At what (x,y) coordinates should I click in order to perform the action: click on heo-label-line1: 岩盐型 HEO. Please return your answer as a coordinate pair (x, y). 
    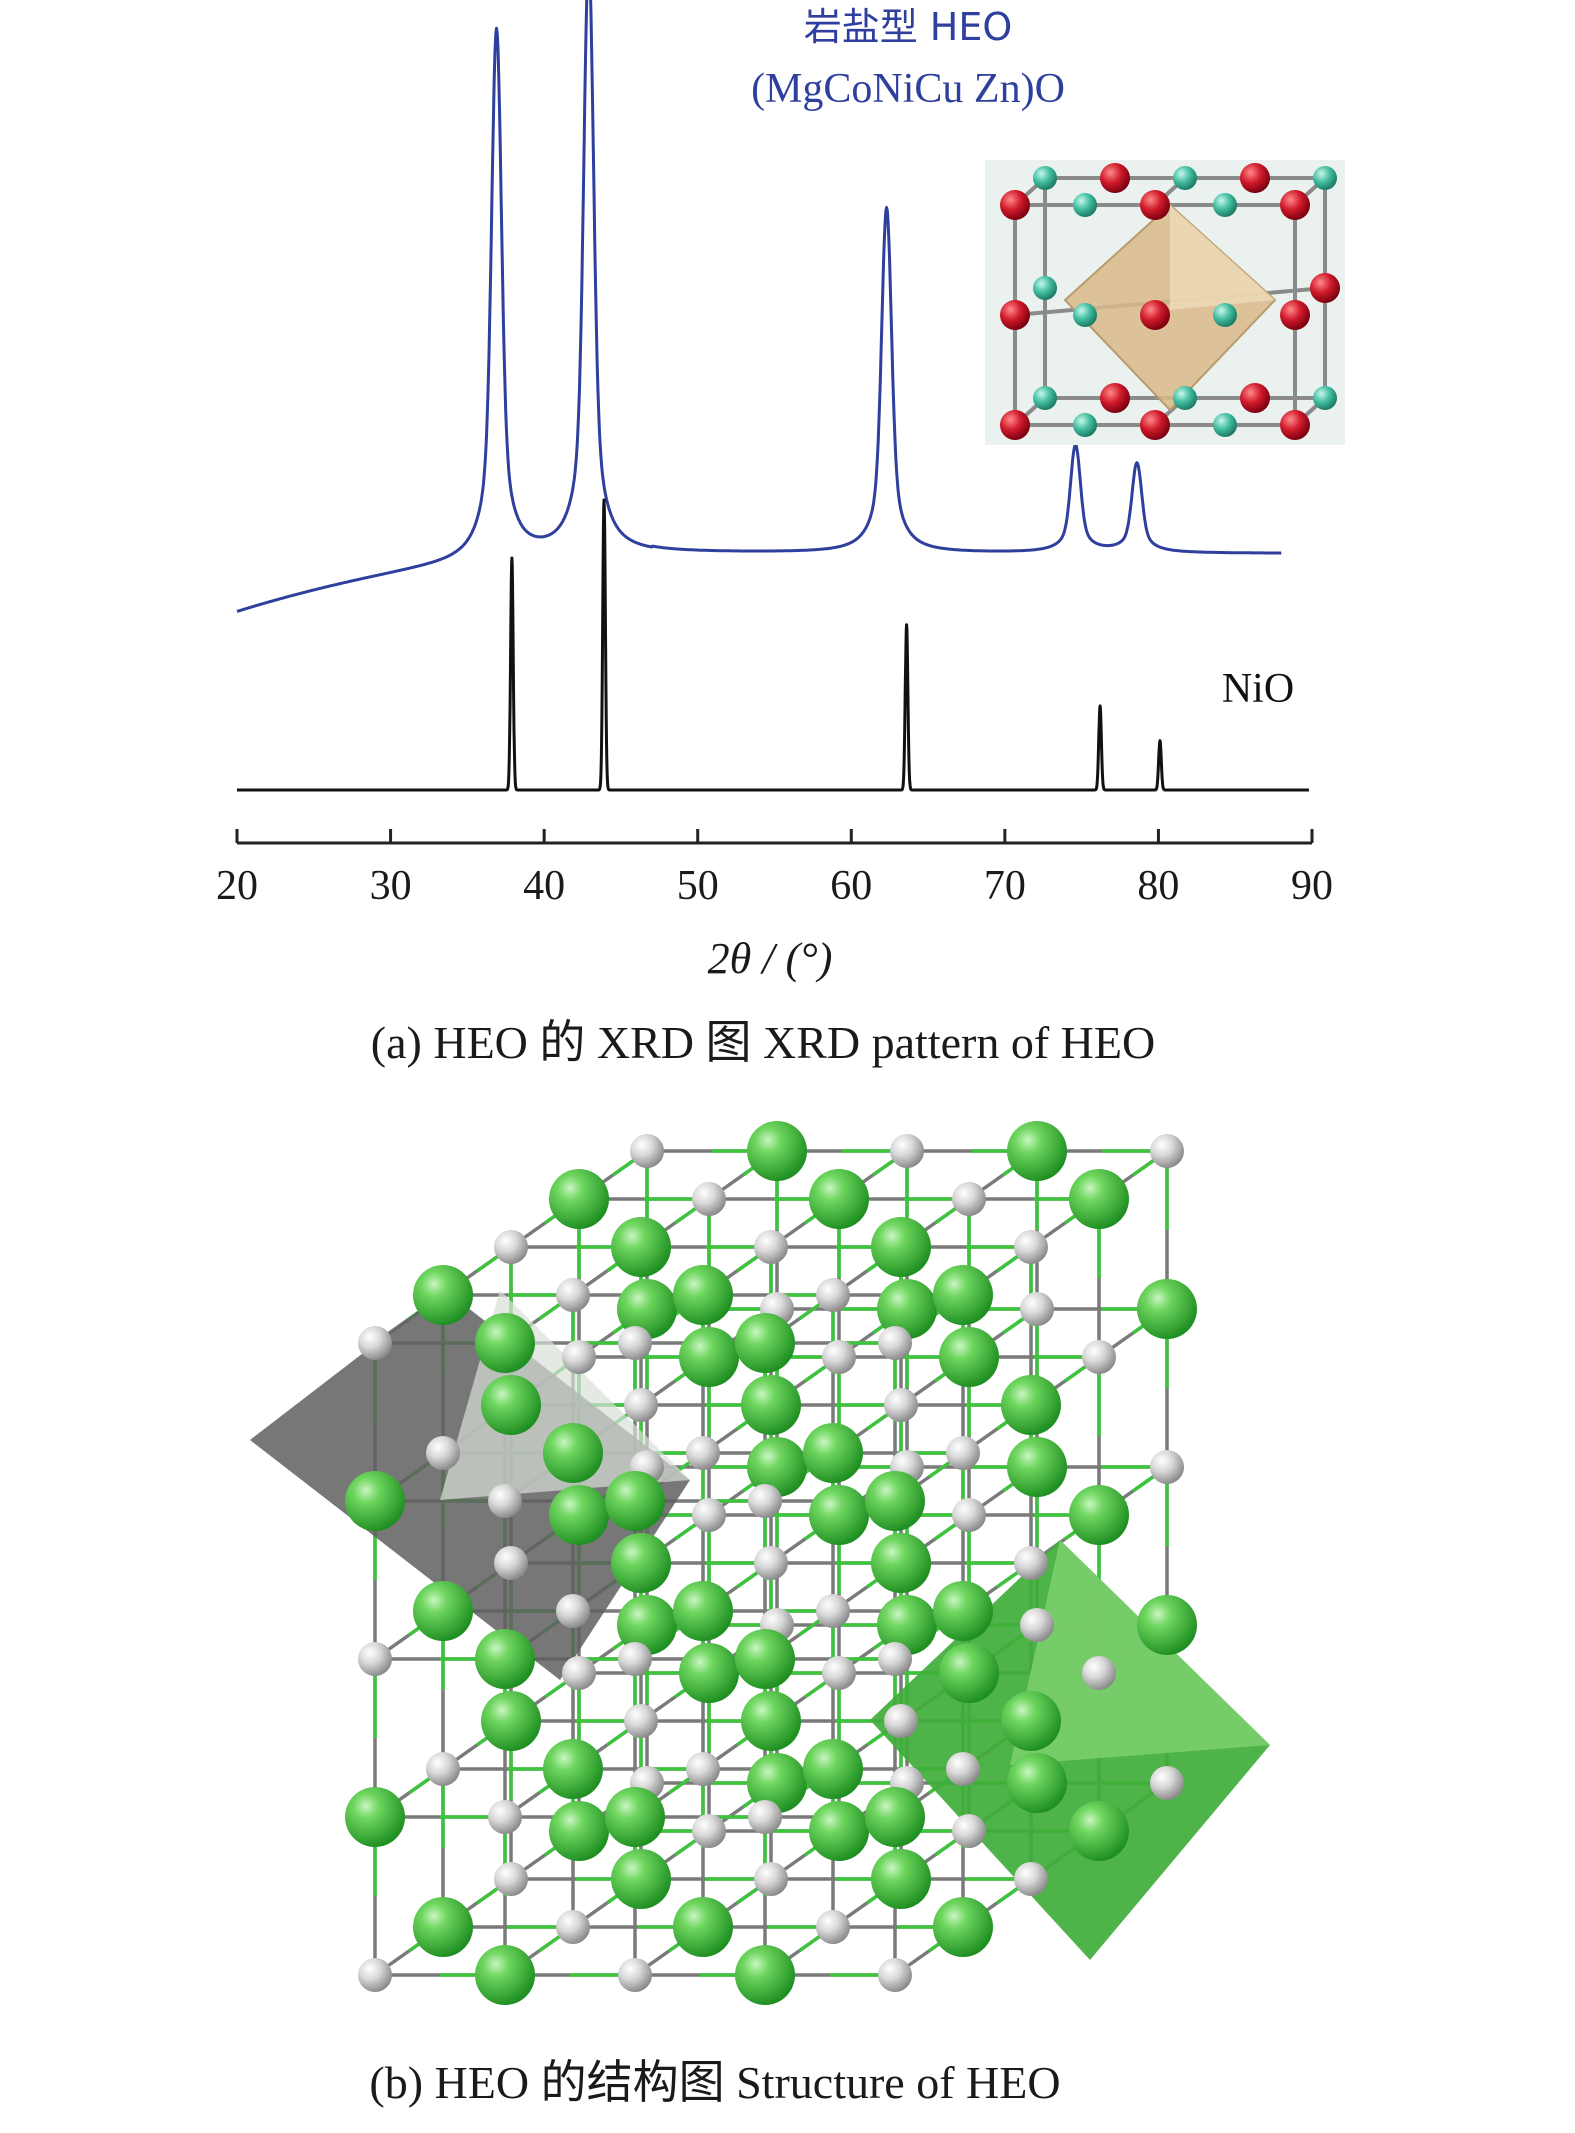
    Looking at the image, I should click on (908, 27).